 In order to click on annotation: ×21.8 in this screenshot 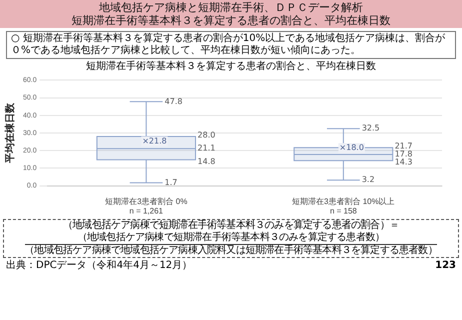, I will do `click(154, 141)`.